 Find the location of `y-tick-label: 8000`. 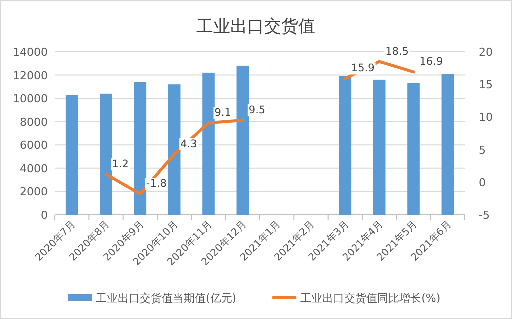

y-tick-label: 8000 is located at coordinates (34, 122).